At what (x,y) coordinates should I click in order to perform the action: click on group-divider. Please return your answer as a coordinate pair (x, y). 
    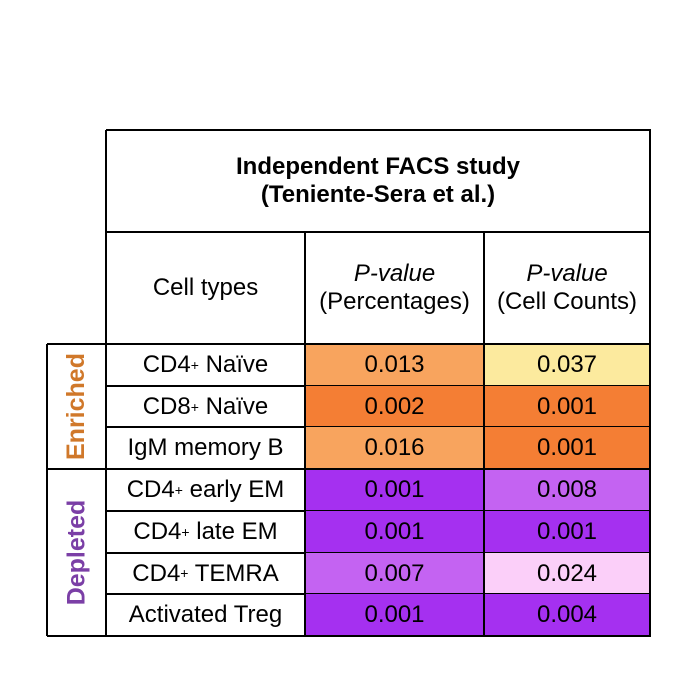
    Looking at the image, I should click on (348, 469).